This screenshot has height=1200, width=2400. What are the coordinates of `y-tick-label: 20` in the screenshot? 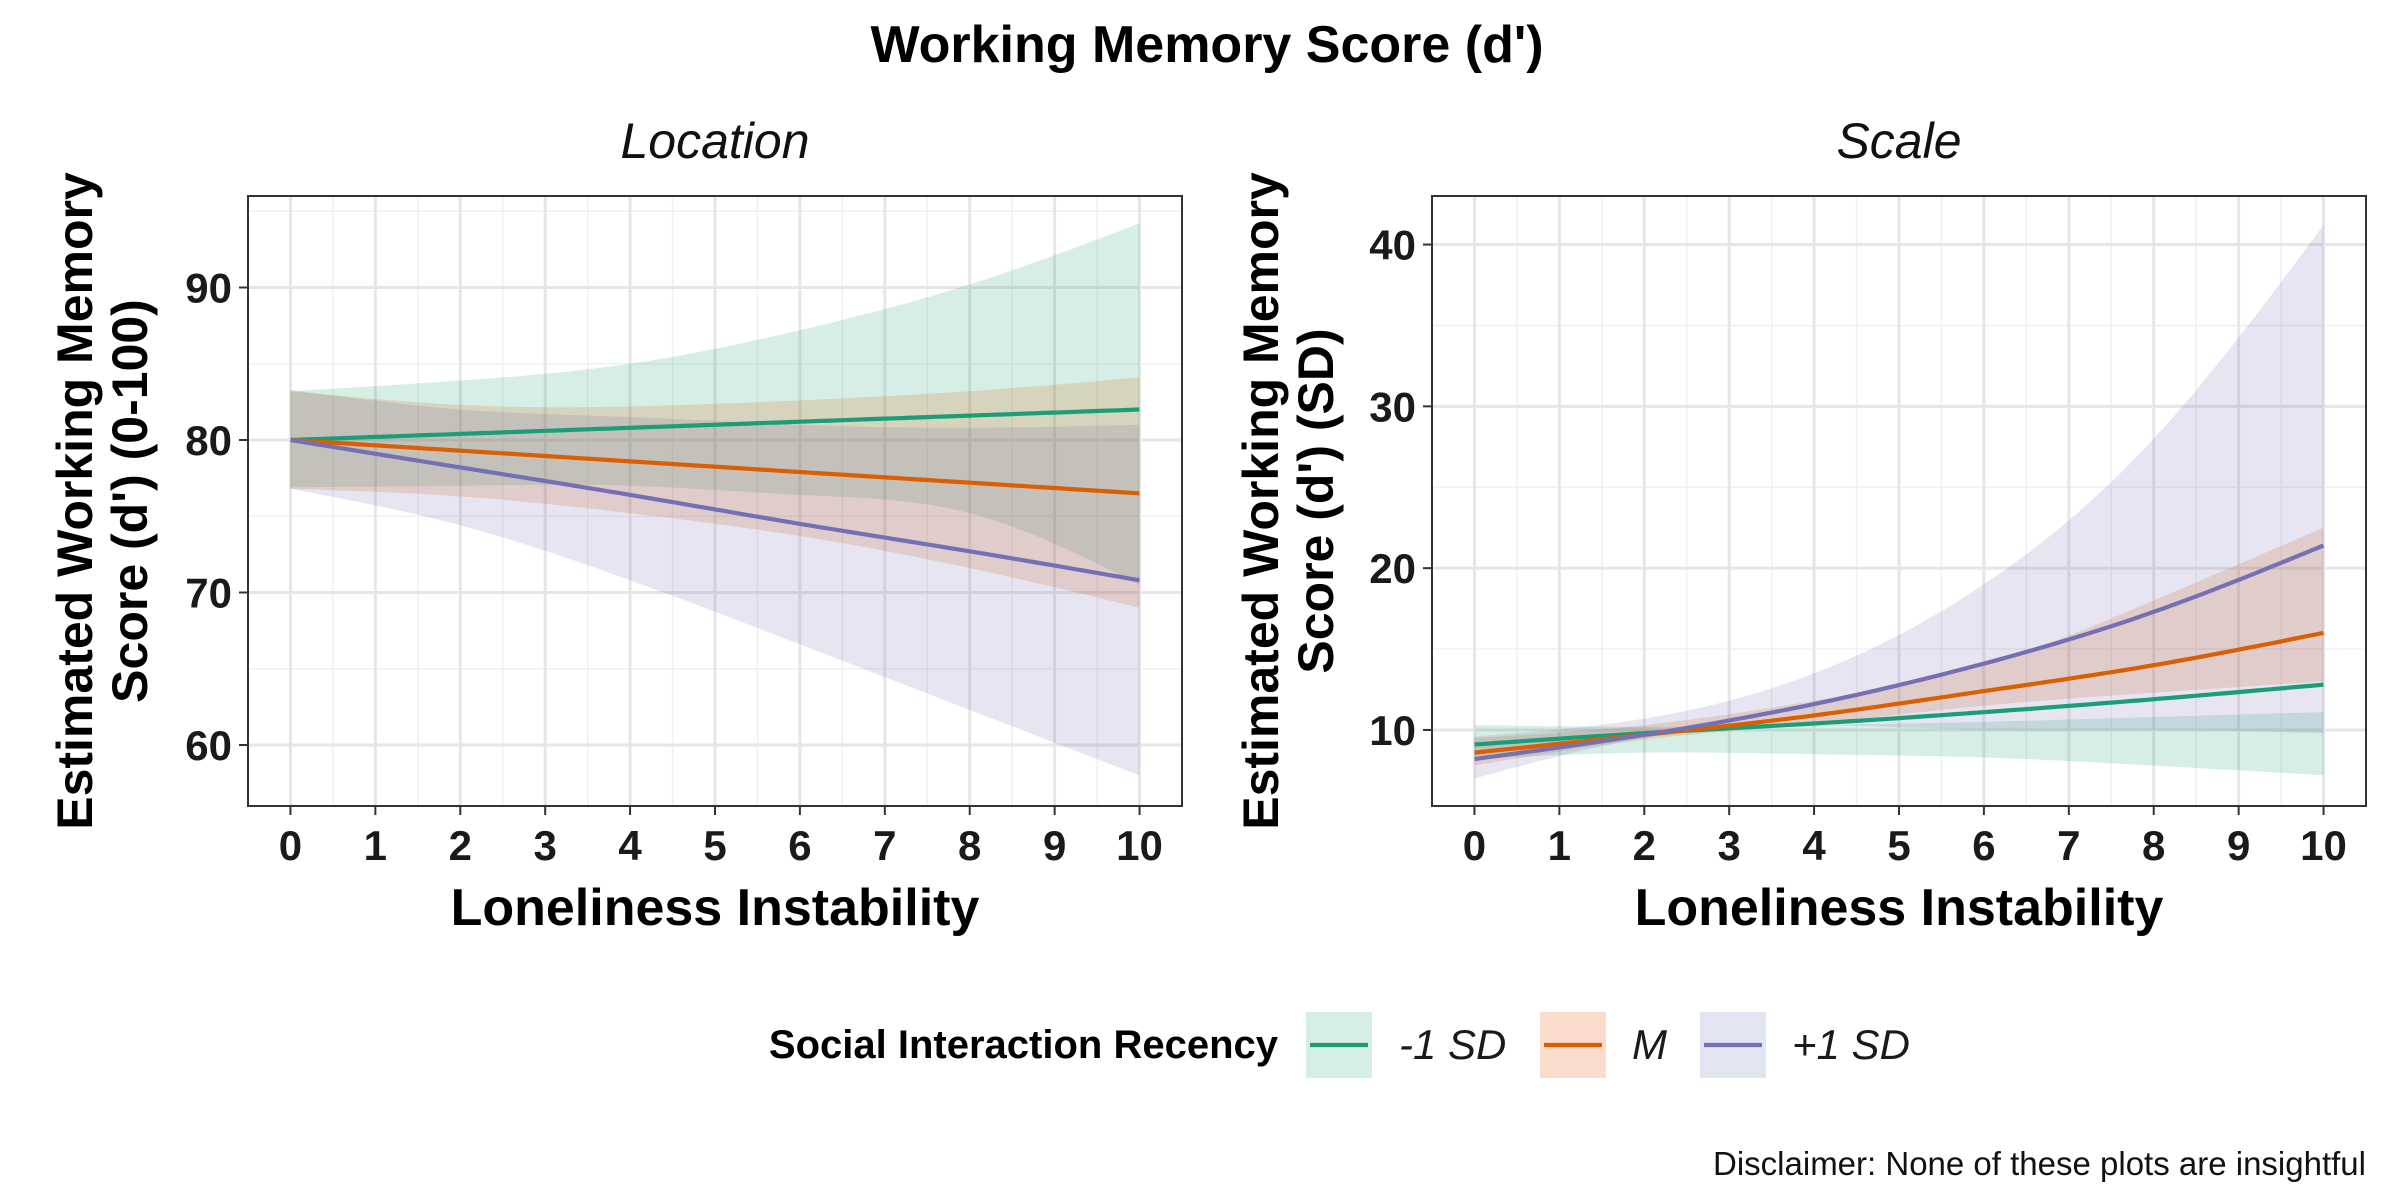 It's located at (1392, 568).